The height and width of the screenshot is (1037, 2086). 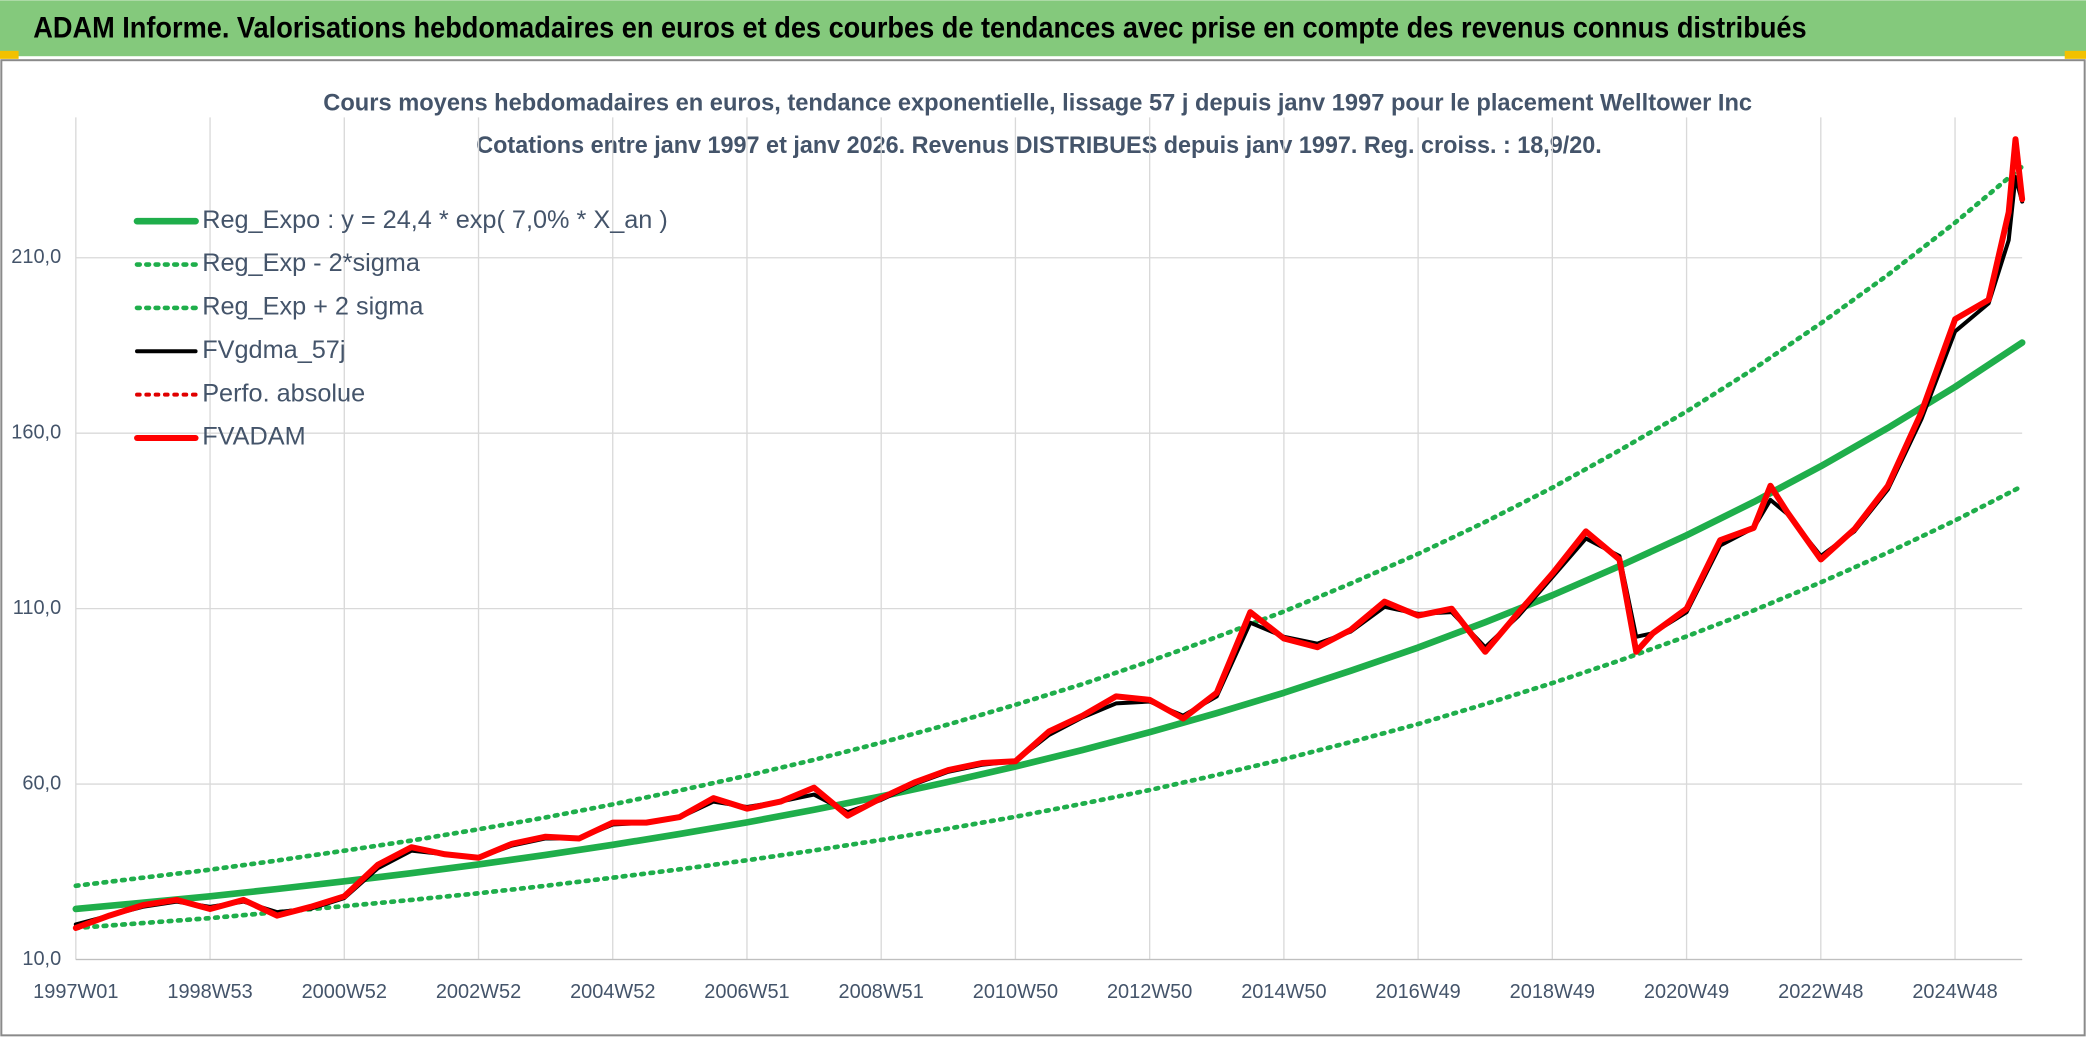 What do you see at coordinates (209, 992) in the screenshot?
I see `x-tick-label: 1998W53` at bounding box center [209, 992].